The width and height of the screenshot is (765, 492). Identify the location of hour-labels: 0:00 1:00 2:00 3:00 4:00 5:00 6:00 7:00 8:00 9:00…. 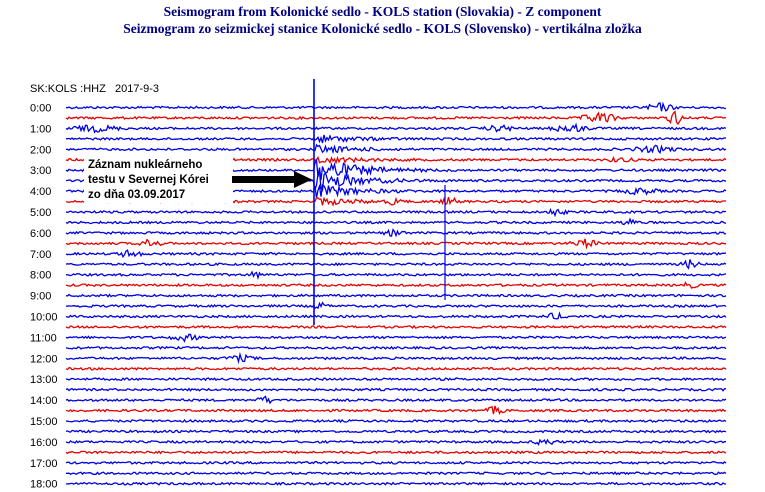
(44, 297).